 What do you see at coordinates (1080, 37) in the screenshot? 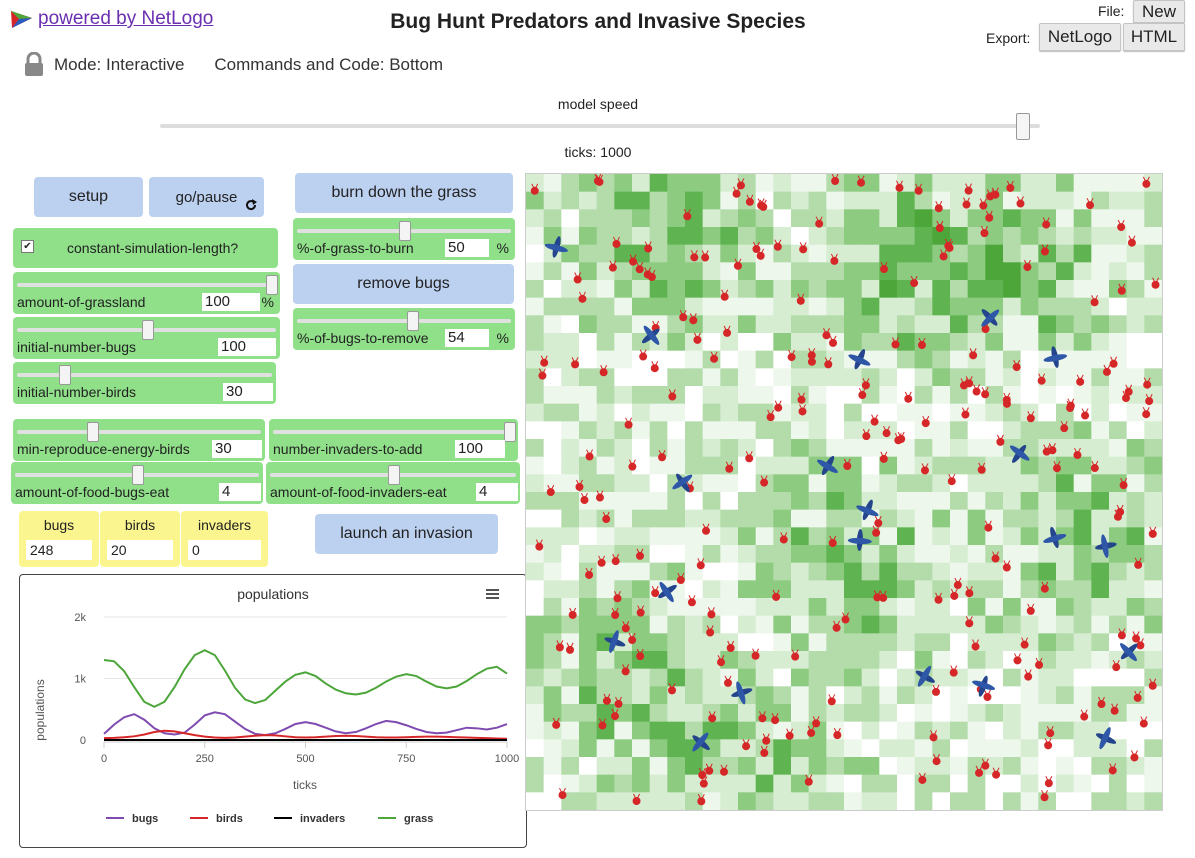
I see `export-netlogo-button: NetLogo` at bounding box center [1080, 37].